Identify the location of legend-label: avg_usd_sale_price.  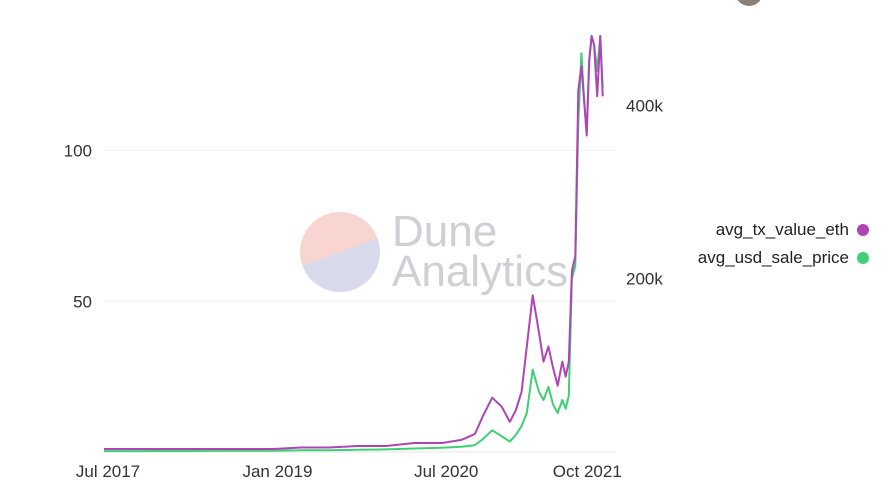
(773, 257).